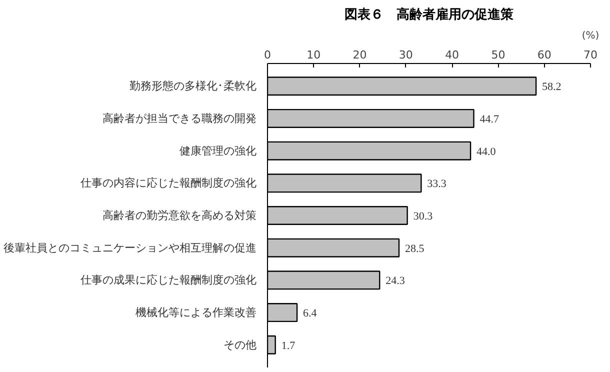 The width and height of the screenshot is (610, 372). I want to click on data-label: 28.5, so click(415, 248).